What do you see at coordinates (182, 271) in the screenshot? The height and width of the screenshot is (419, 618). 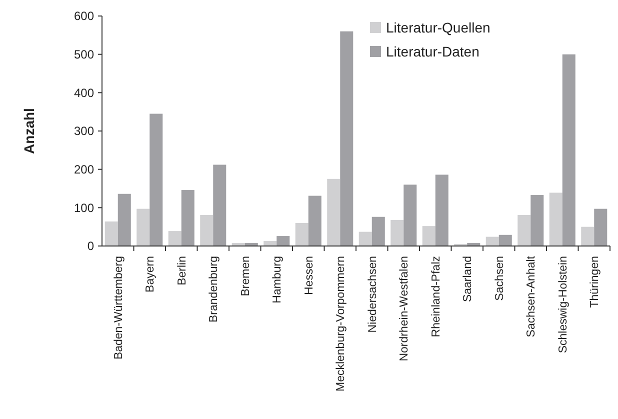 I see `x-tick-label: Berlin` at bounding box center [182, 271].